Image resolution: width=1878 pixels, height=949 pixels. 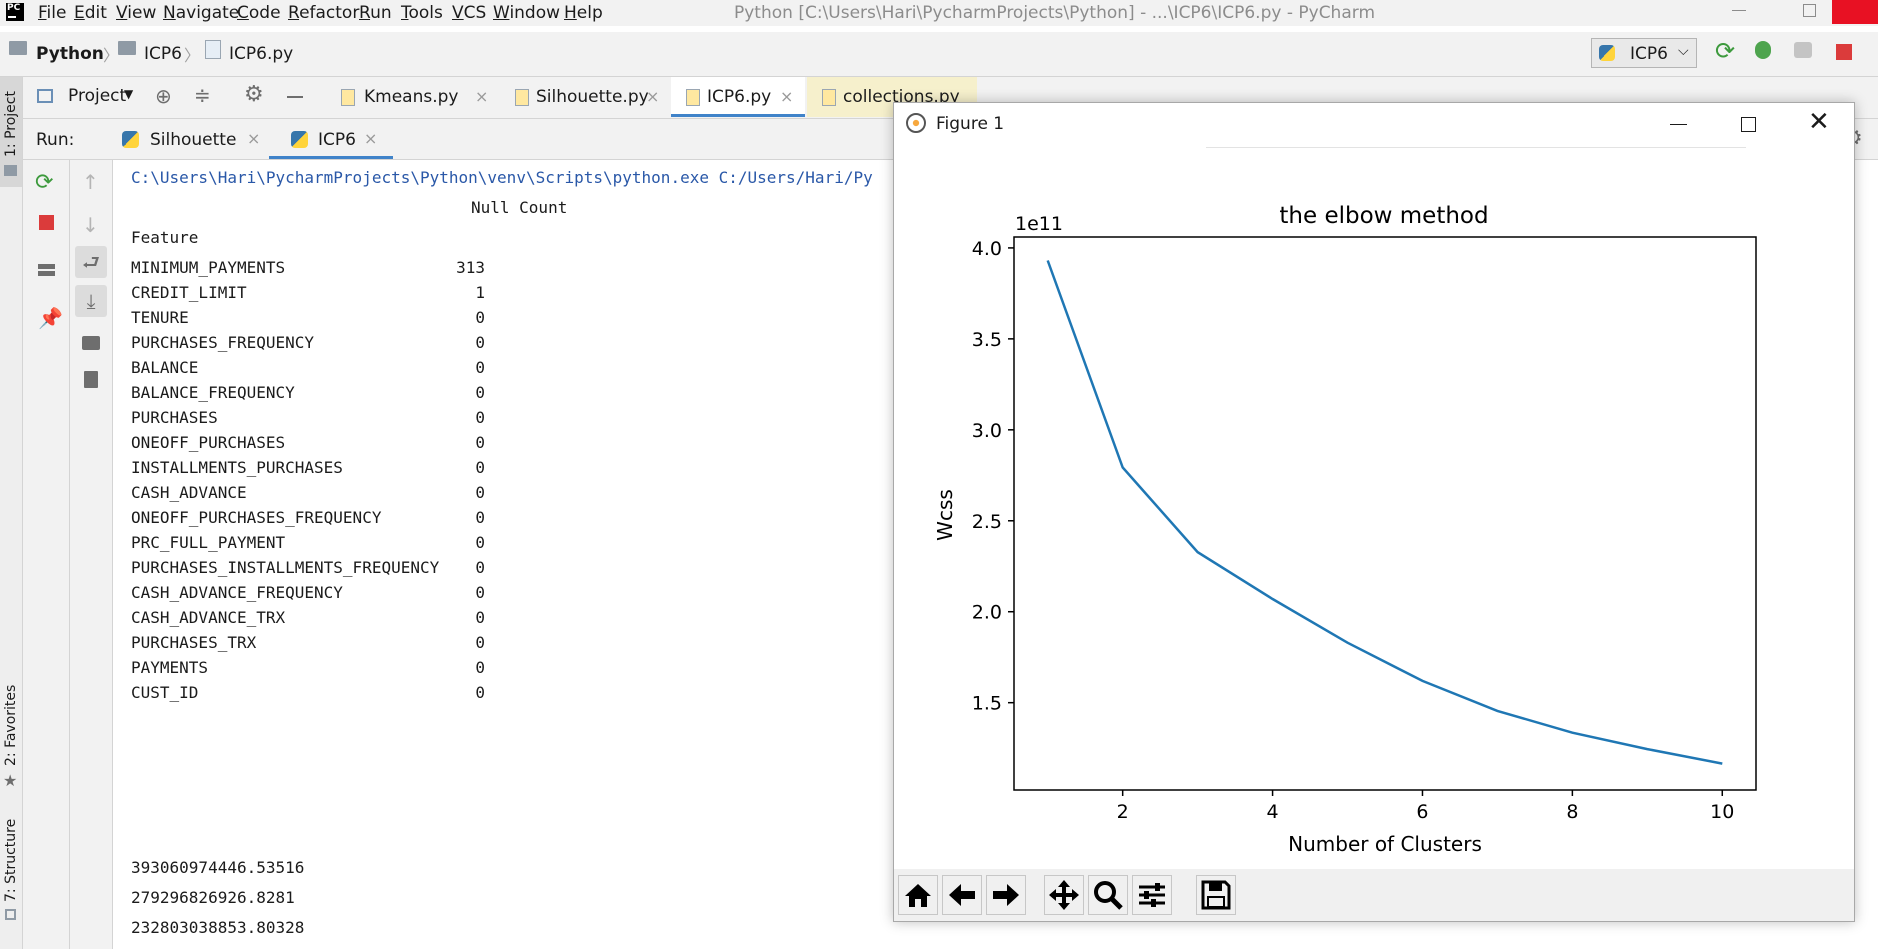 I want to click on locate-icon: ⊕, so click(x=163, y=96).